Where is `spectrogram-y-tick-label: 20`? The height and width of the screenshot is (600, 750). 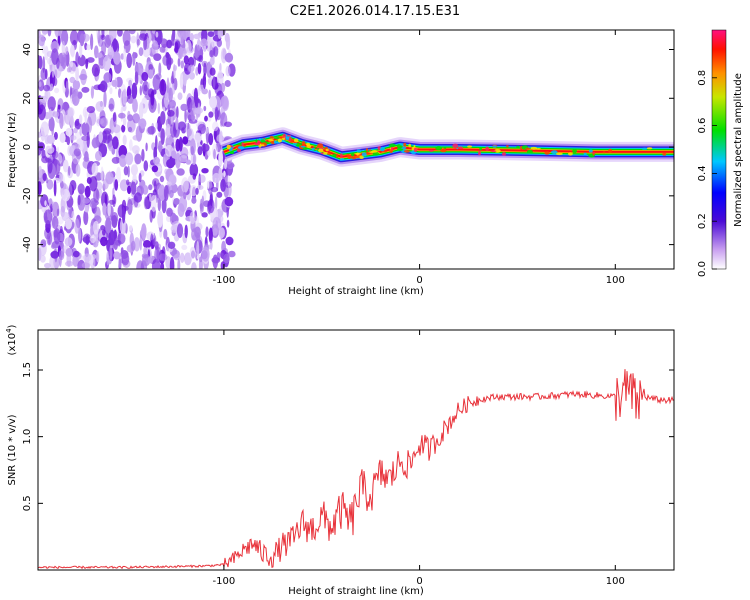
spectrogram-y-tick-label: 20 is located at coordinates (27, 98).